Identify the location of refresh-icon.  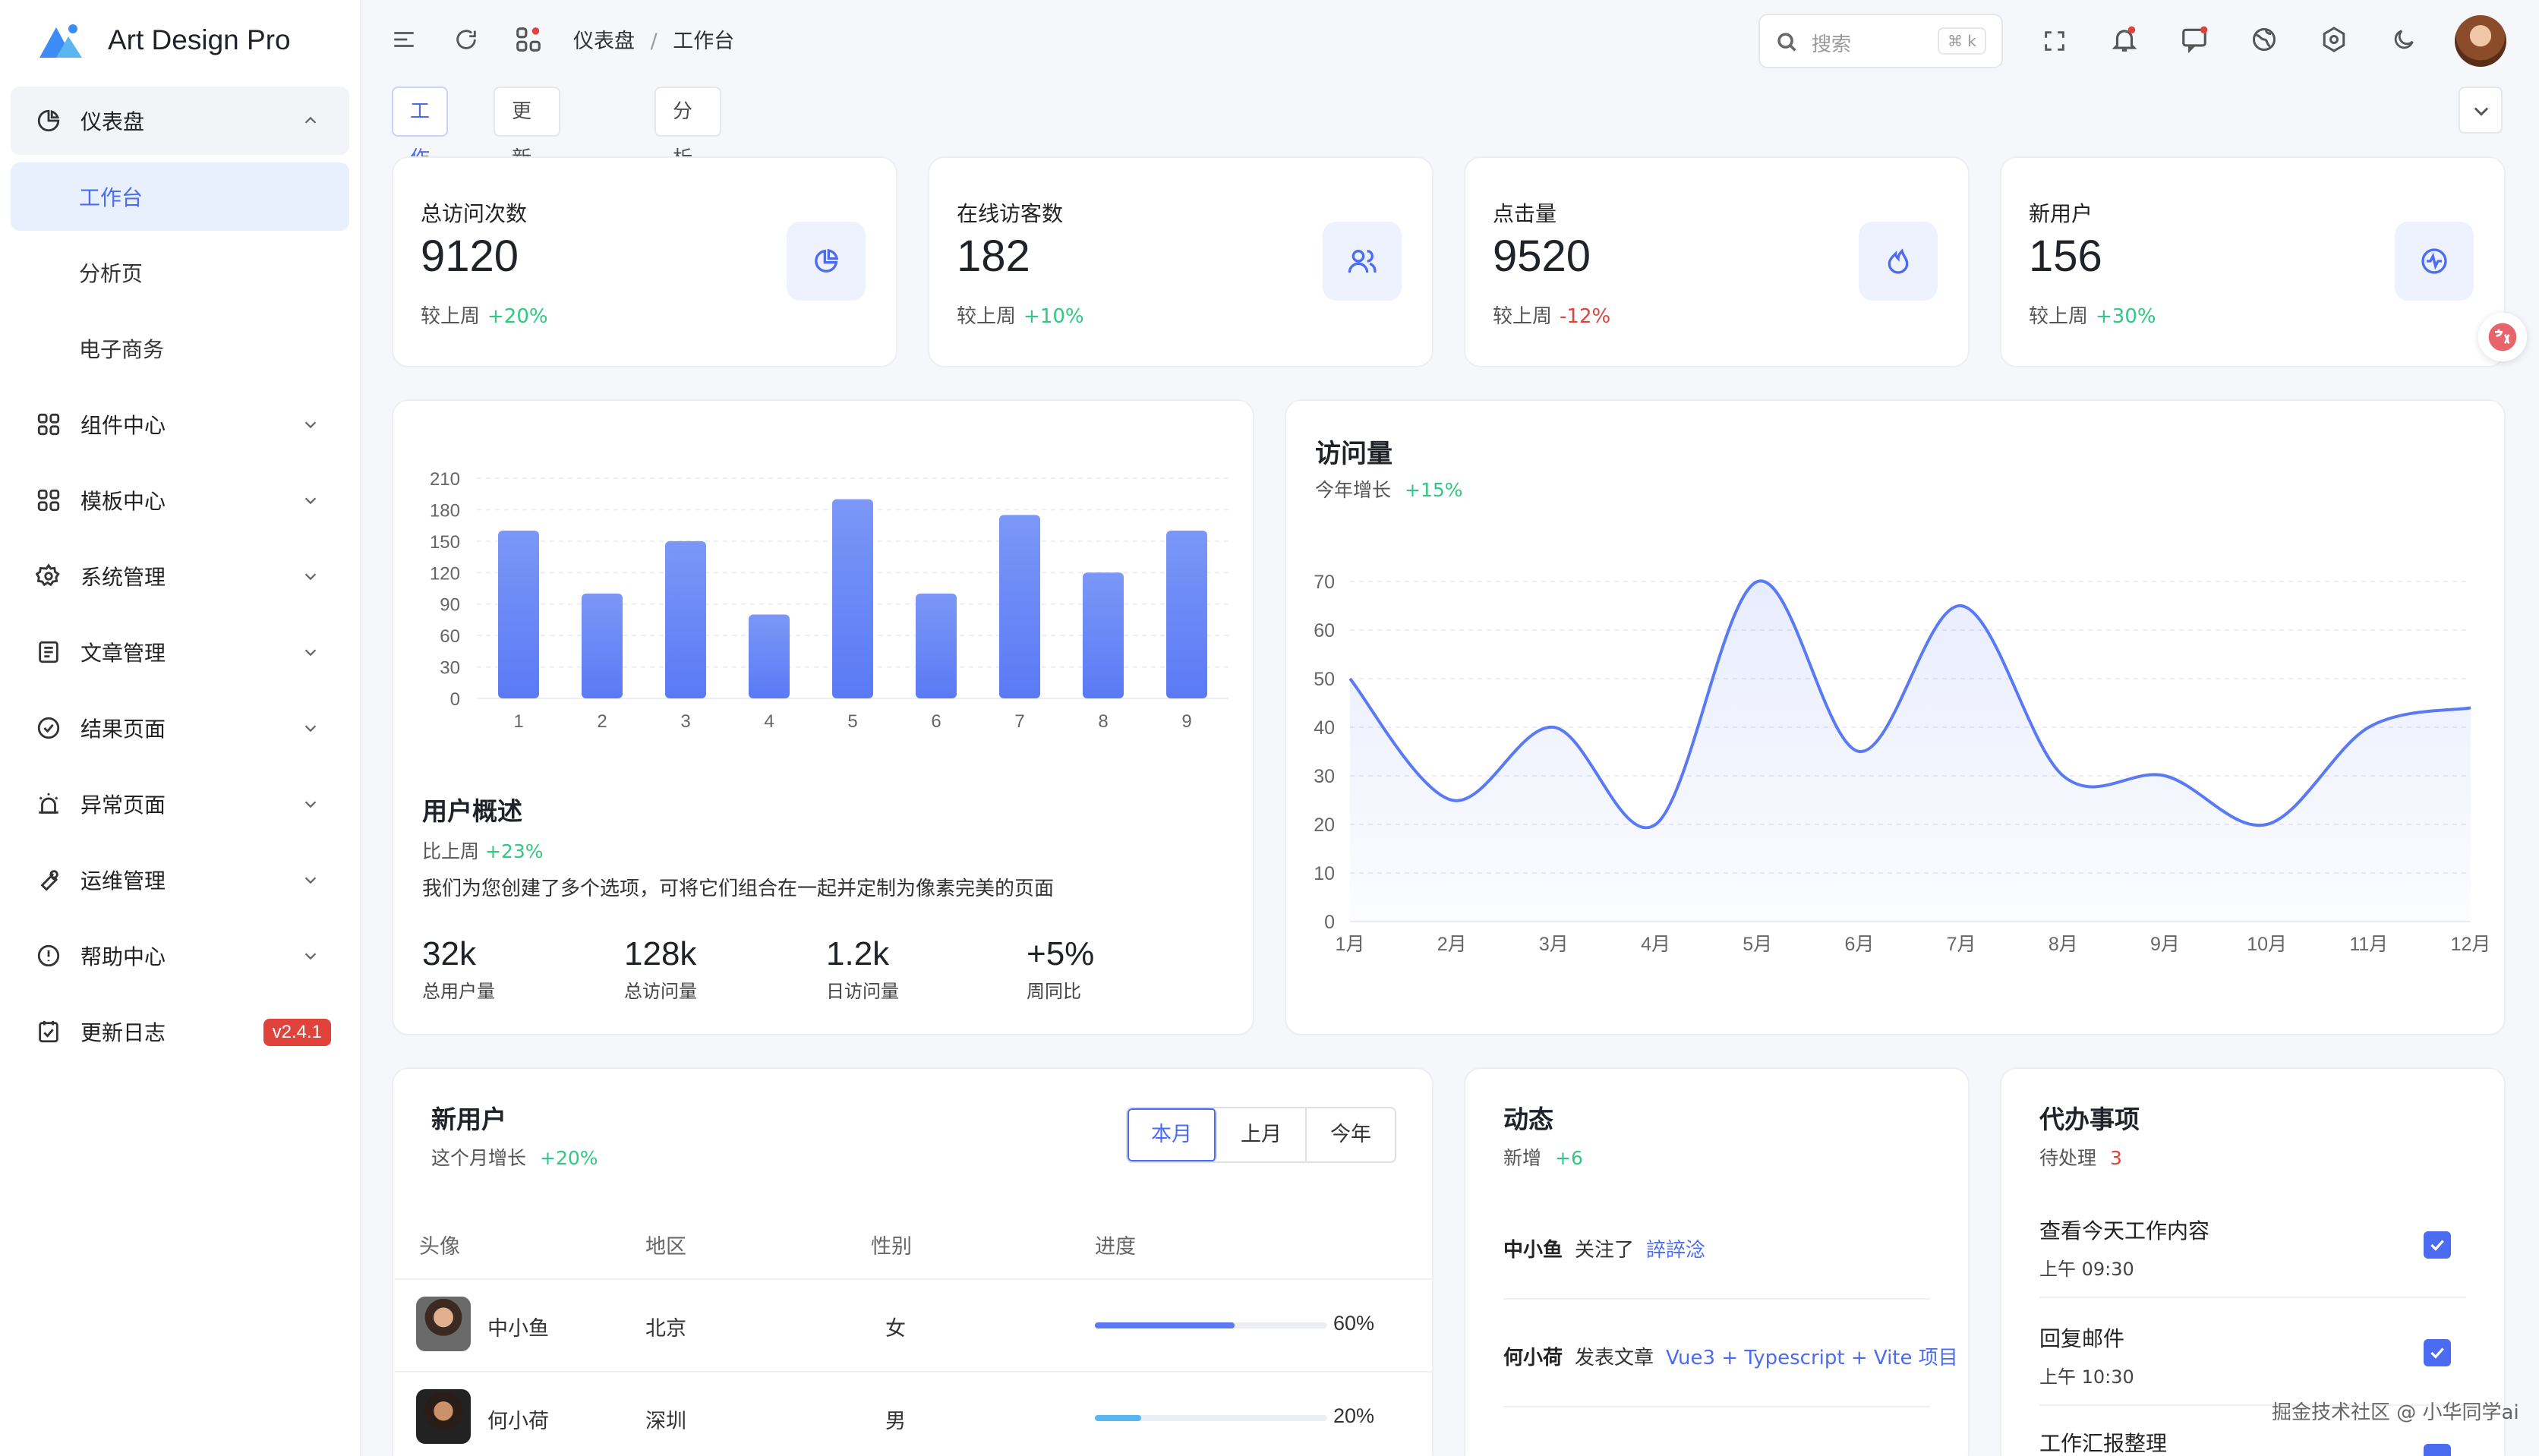
(466, 39).